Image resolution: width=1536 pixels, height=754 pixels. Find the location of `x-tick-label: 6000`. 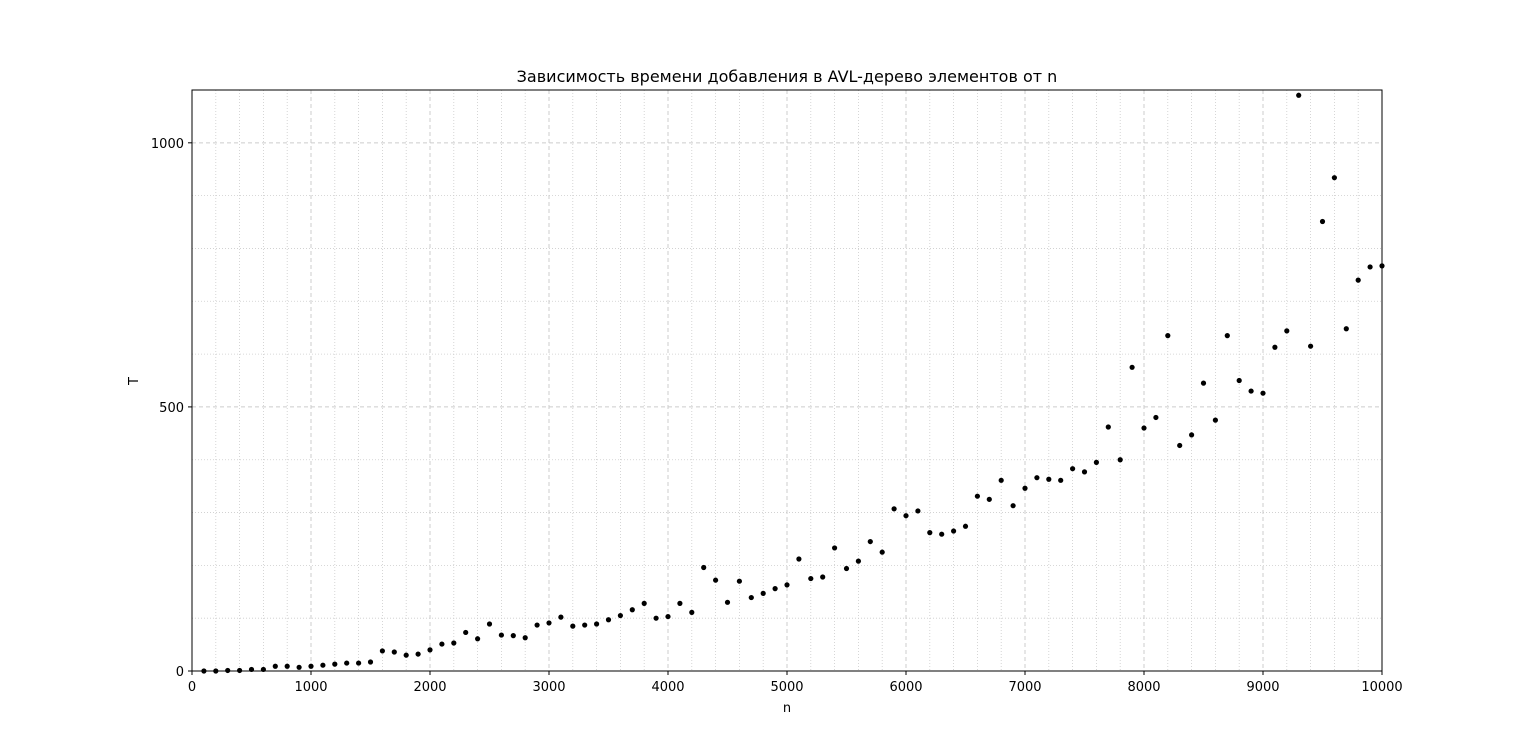

x-tick-label: 6000 is located at coordinates (905, 687).